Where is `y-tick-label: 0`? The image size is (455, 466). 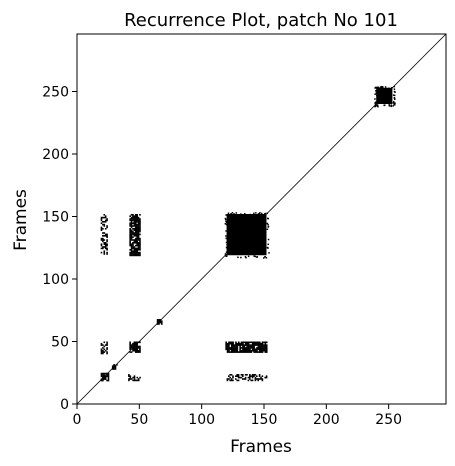 y-tick-label: 0 is located at coordinates (64, 405).